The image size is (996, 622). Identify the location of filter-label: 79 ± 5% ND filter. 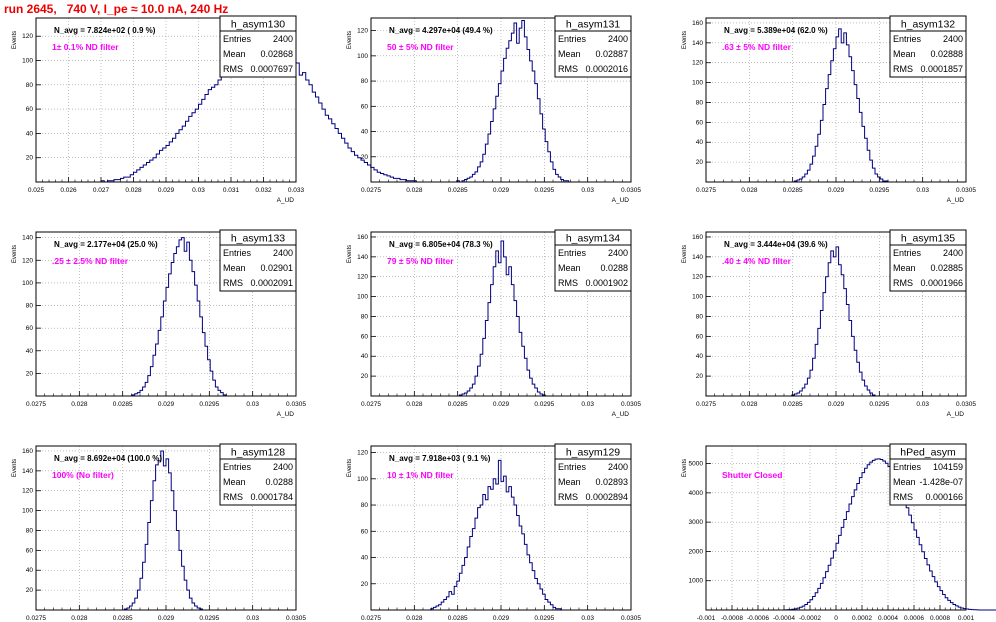
(420, 261).